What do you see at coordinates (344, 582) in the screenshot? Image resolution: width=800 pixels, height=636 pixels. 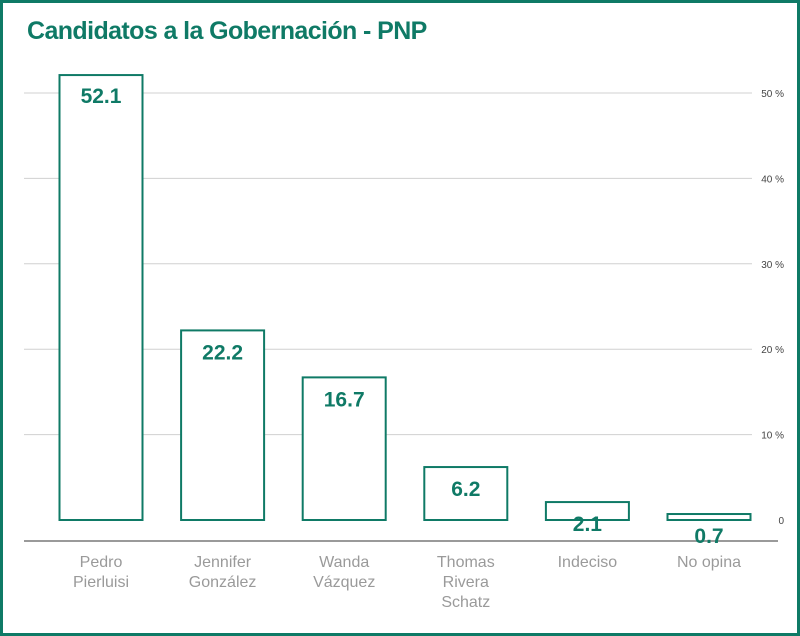 I see `category-label-line: Vázquez` at bounding box center [344, 582].